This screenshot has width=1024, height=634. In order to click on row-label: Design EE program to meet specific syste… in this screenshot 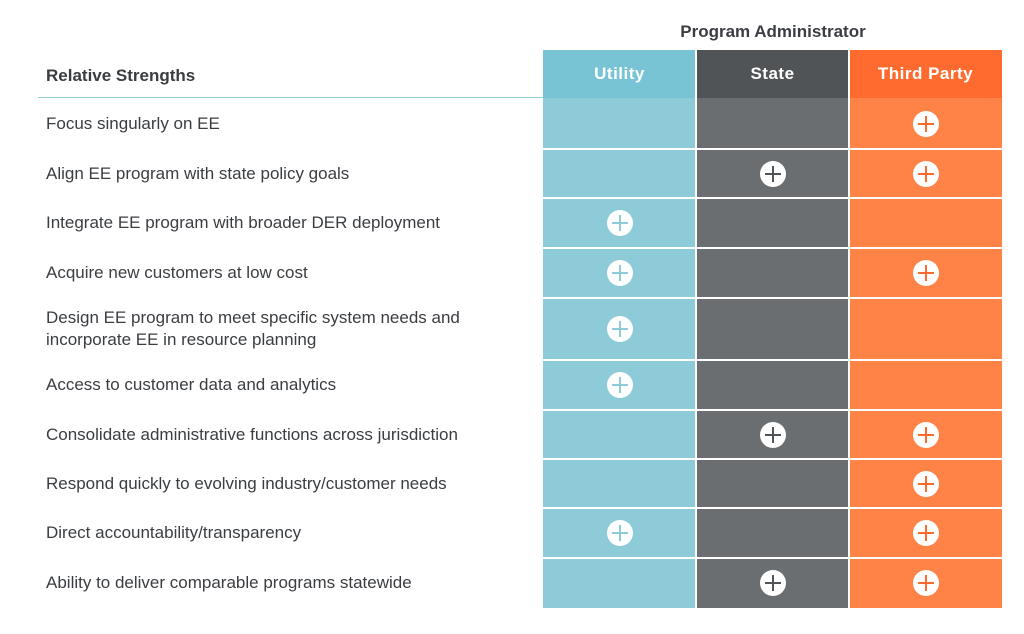, I will do `click(253, 328)`.